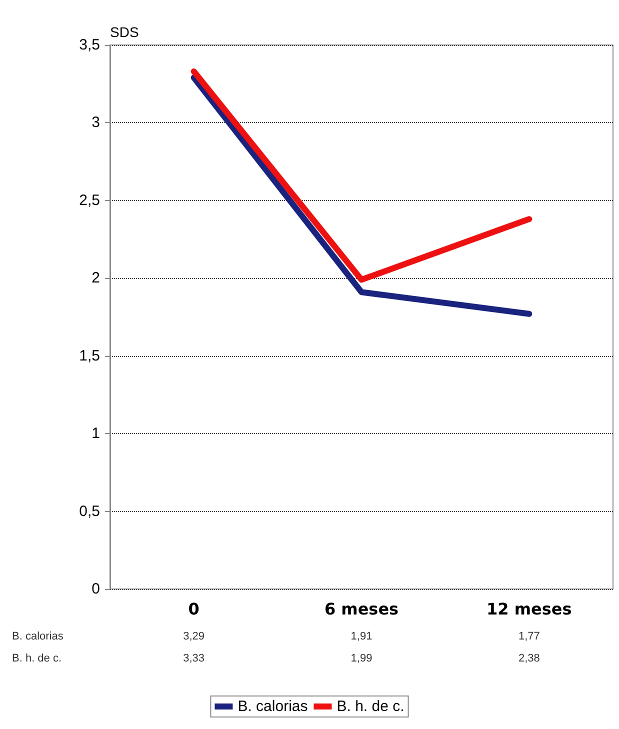 The height and width of the screenshot is (729, 619). What do you see at coordinates (96, 278) in the screenshot?
I see `y-tick-label: 2` at bounding box center [96, 278].